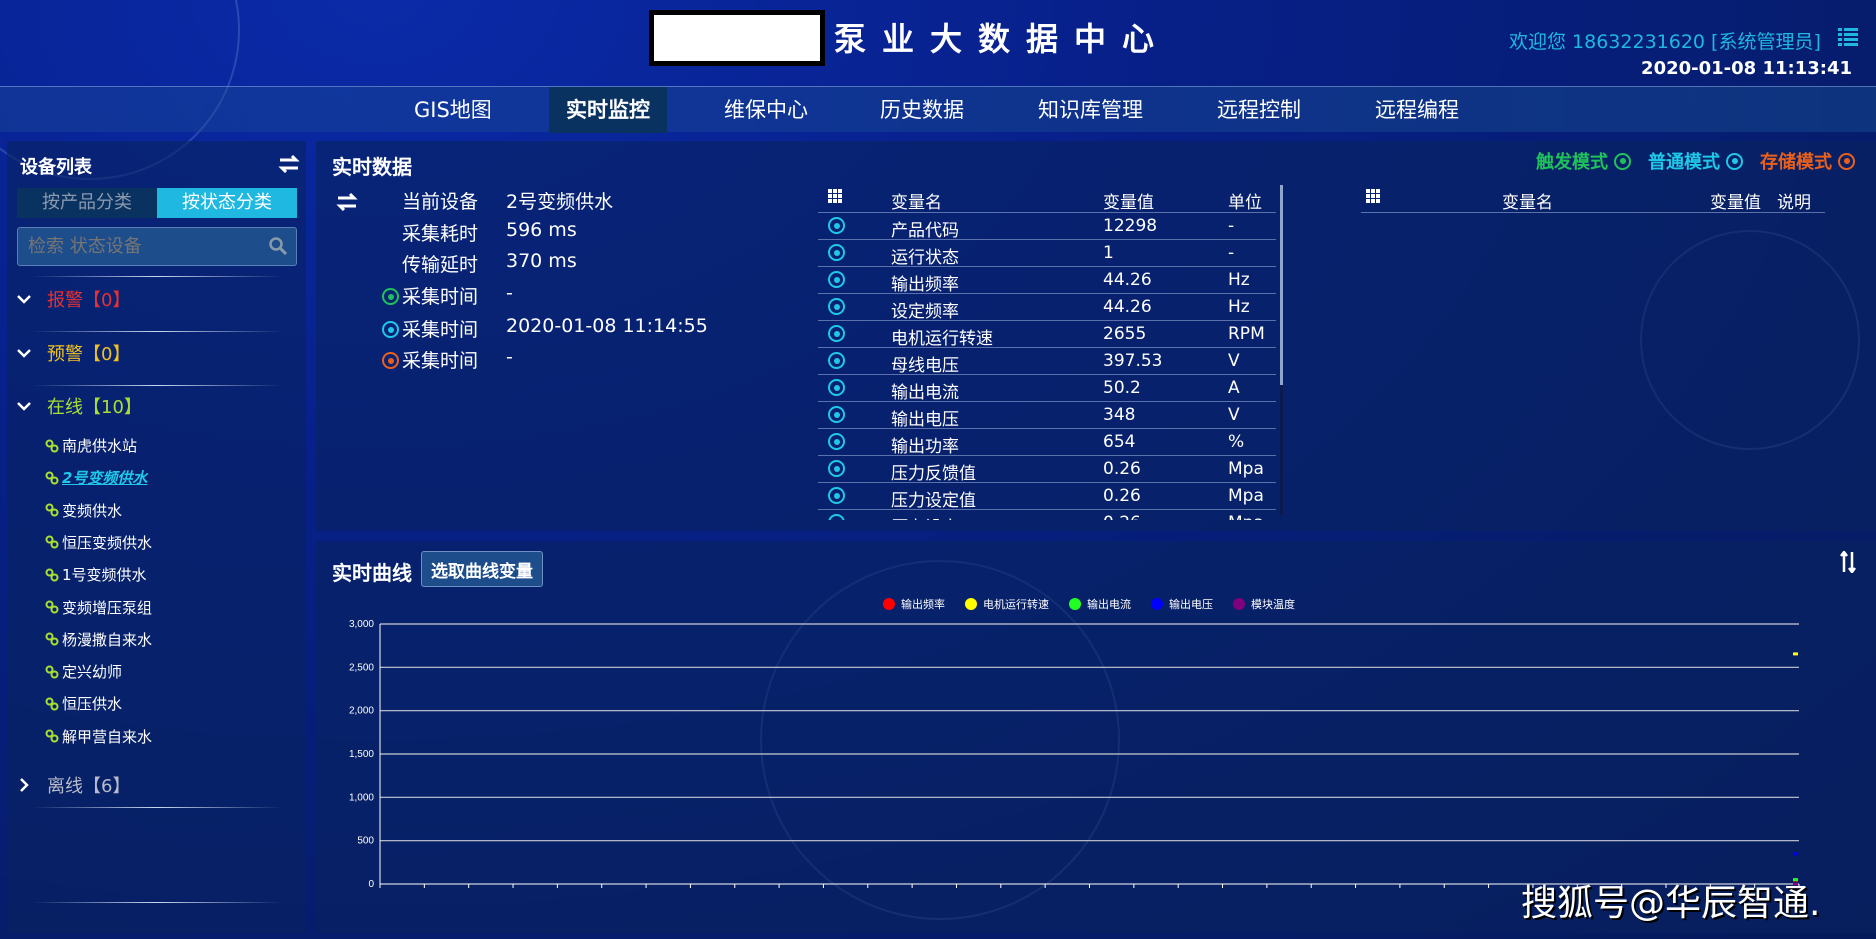 The height and width of the screenshot is (939, 1876). What do you see at coordinates (91, 445) in the screenshot?
I see `device-item: 南虎供水站` at bounding box center [91, 445].